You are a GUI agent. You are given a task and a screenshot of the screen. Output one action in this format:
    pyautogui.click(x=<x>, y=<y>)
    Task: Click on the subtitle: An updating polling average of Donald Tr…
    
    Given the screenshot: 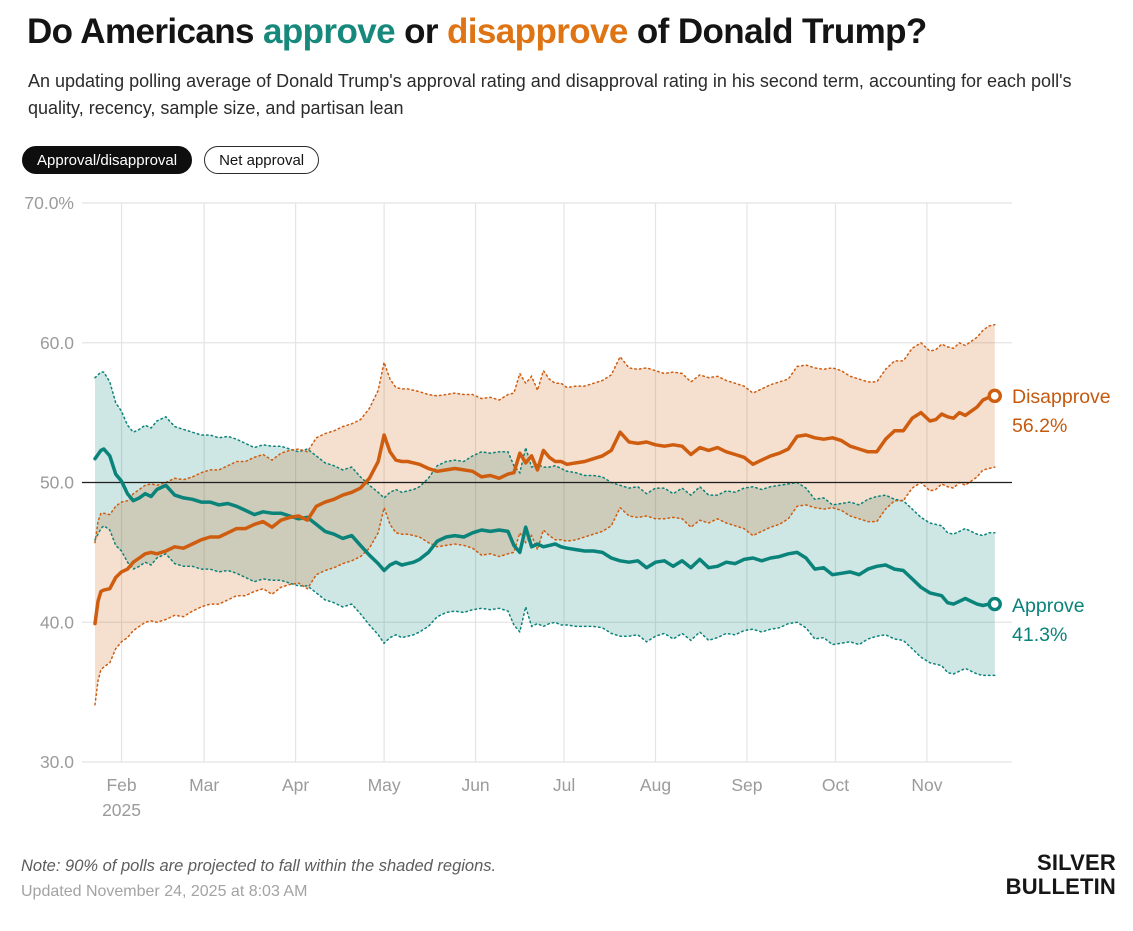 What is the action you would take?
    pyautogui.click(x=550, y=94)
    